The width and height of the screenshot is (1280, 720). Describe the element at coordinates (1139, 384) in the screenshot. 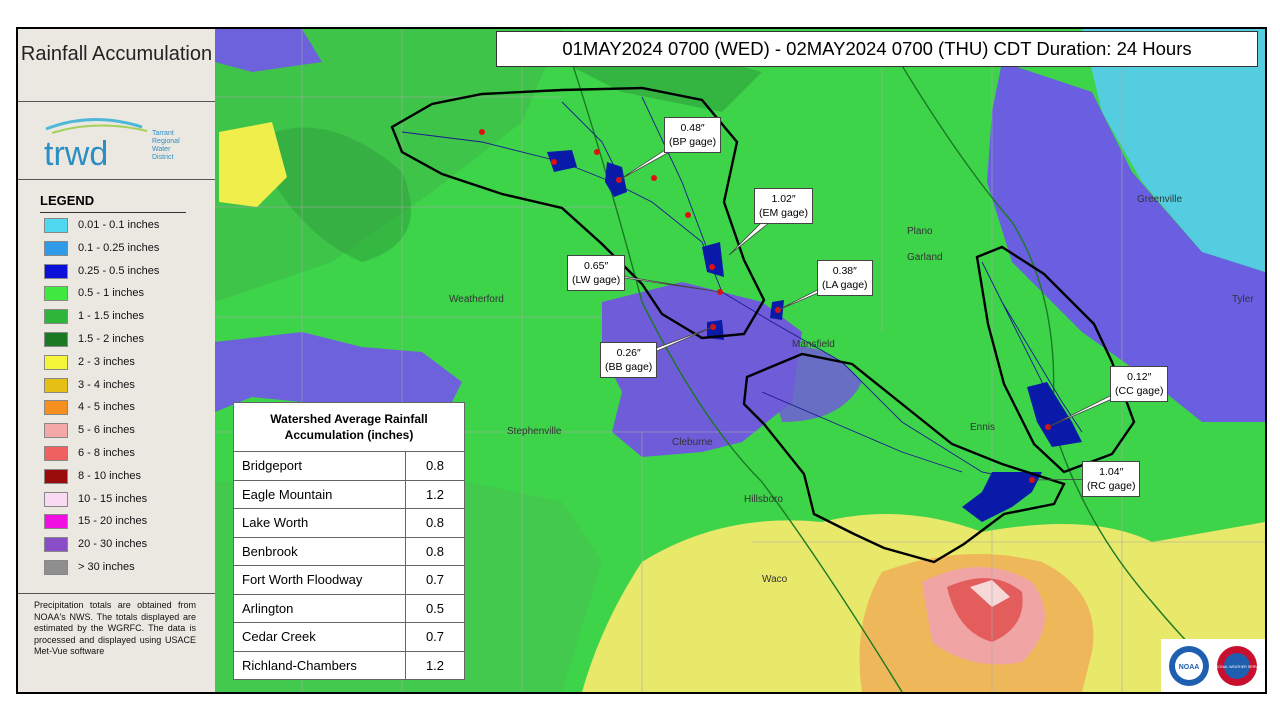

I see `gage-callout: 0.12″ (CC gage)` at that location.